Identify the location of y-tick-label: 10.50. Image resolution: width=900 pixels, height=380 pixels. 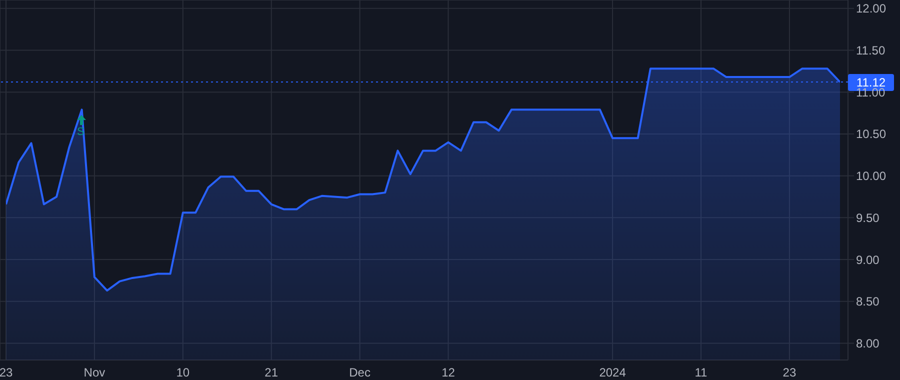
(871, 134).